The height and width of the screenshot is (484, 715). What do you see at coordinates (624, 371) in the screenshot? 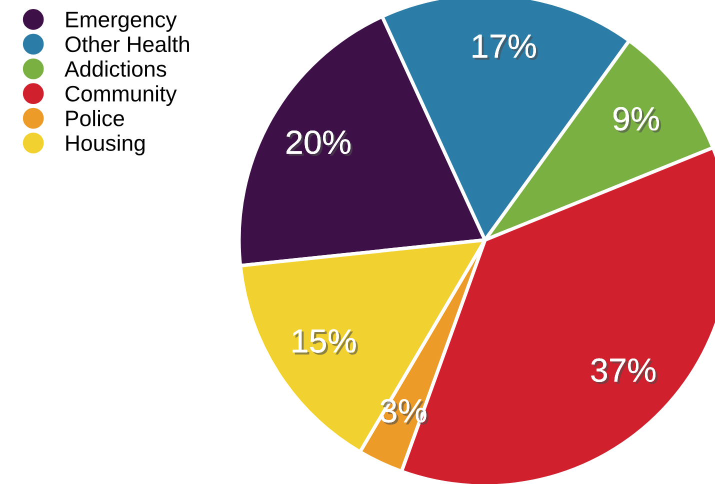
I see `data-label: 37%` at bounding box center [624, 371].